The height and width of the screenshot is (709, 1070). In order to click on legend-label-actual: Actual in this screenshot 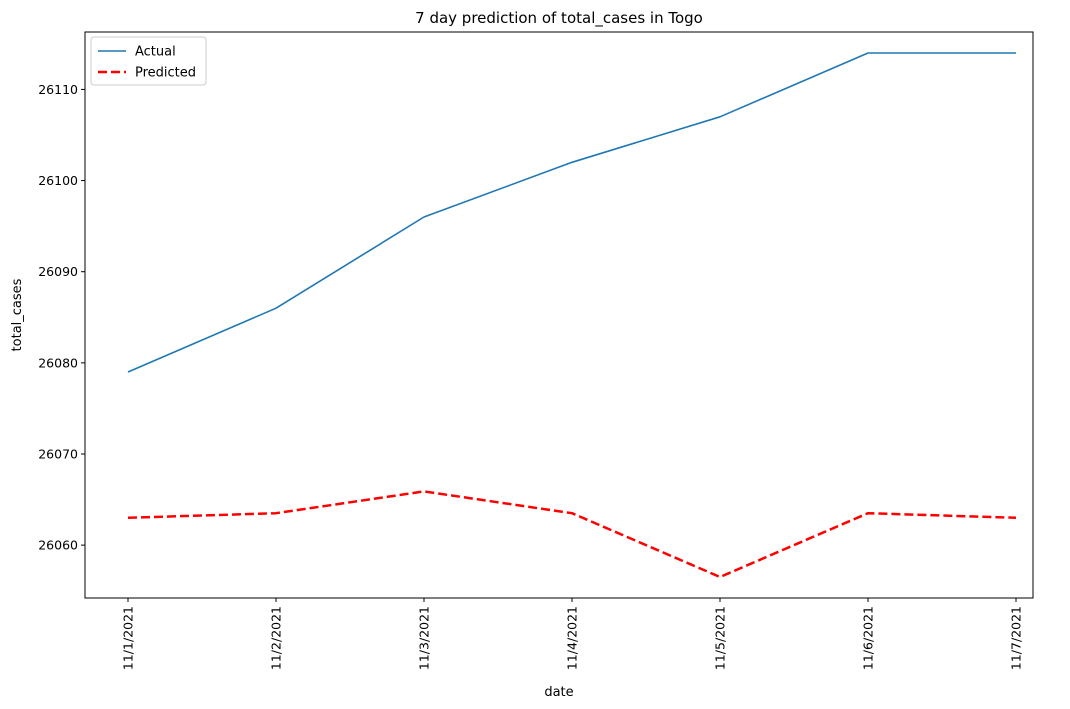, I will do `click(155, 52)`.